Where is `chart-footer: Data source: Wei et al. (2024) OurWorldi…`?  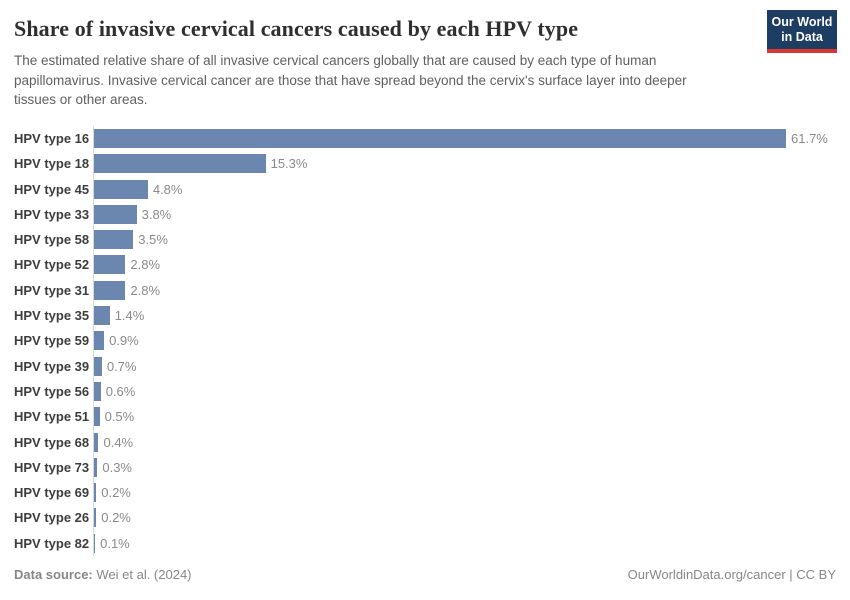
chart-footer: Data source: Wei et al. (2024) OurWorldi… is located at coordinates (425, 576).